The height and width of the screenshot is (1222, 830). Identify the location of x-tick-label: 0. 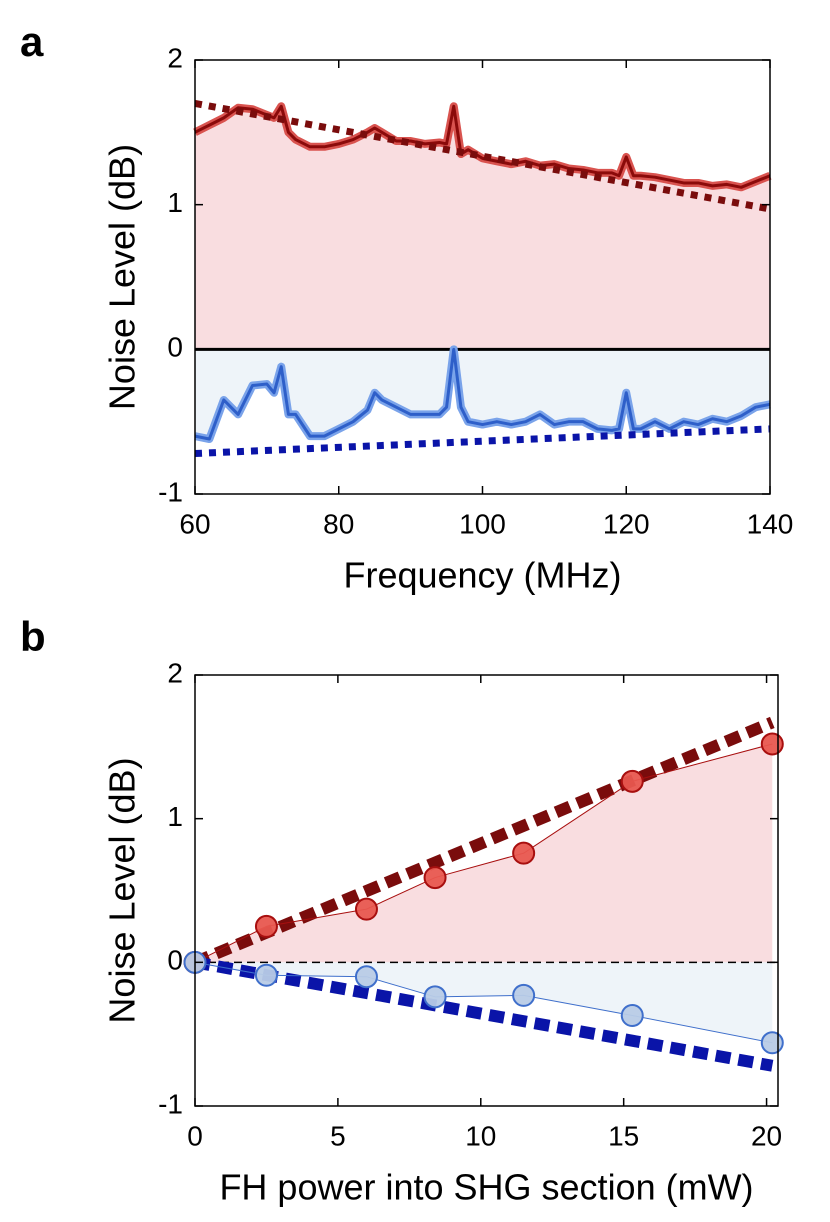
(195, 1135).